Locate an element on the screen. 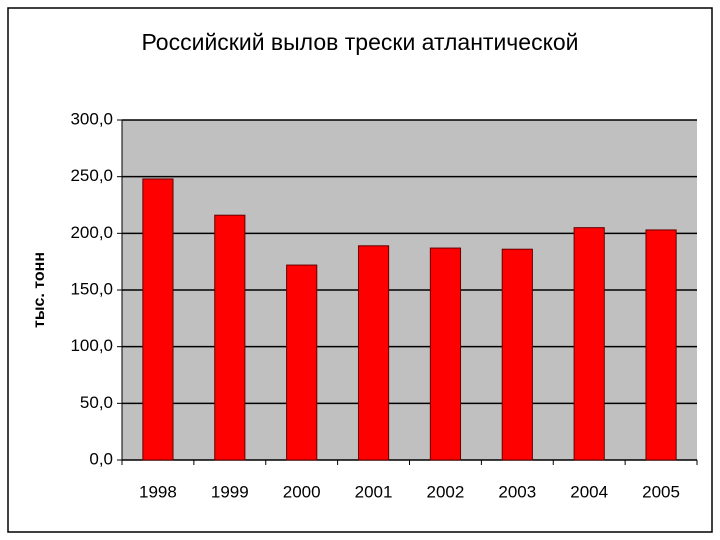 The width and height of the screenshot is (720, 540). x-tick-label: 2002 is located at coordinates (446, 491).